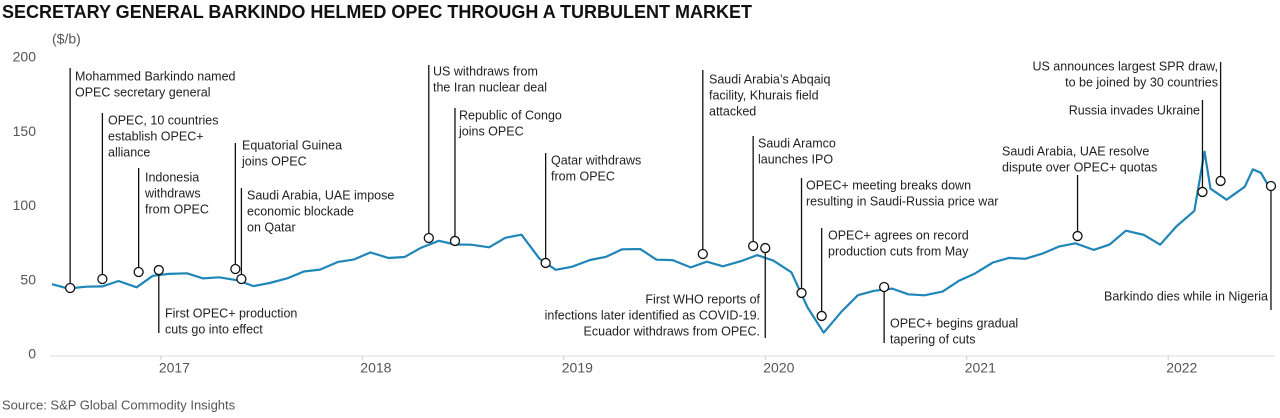 The image size is (1280, 418). What do you see at coordinates (1075, 151) in the screenshot?
I see `annotation-text: Saudi Arabia, UAE resolve` at bounding box center [1075, 151].